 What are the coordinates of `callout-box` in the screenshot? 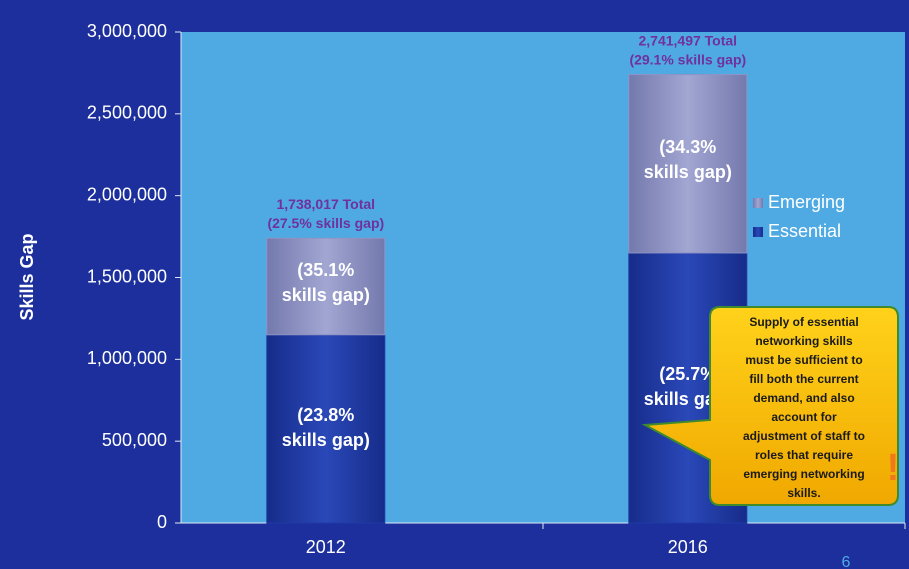 It's located at (770, 406).